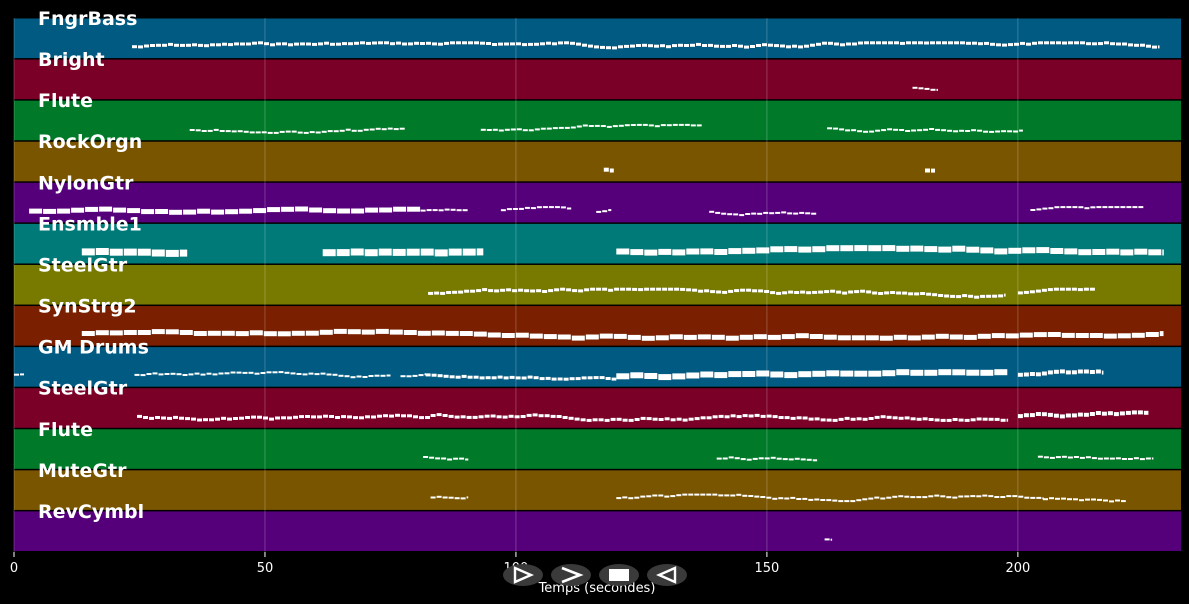  I want to click on track-notes, so click(606, 128).